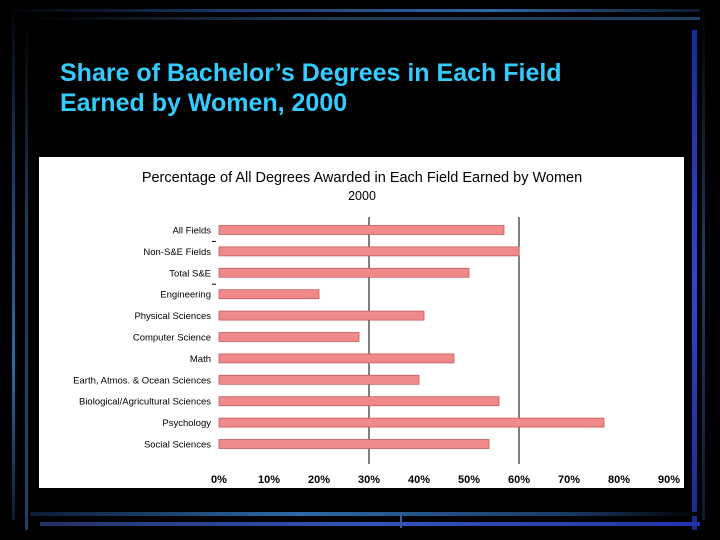 This screenshot has height=540, width=720. Describe the element at coordinates (569, 480) in the screenshot. I see `x-tick-label: 70%` at that location.